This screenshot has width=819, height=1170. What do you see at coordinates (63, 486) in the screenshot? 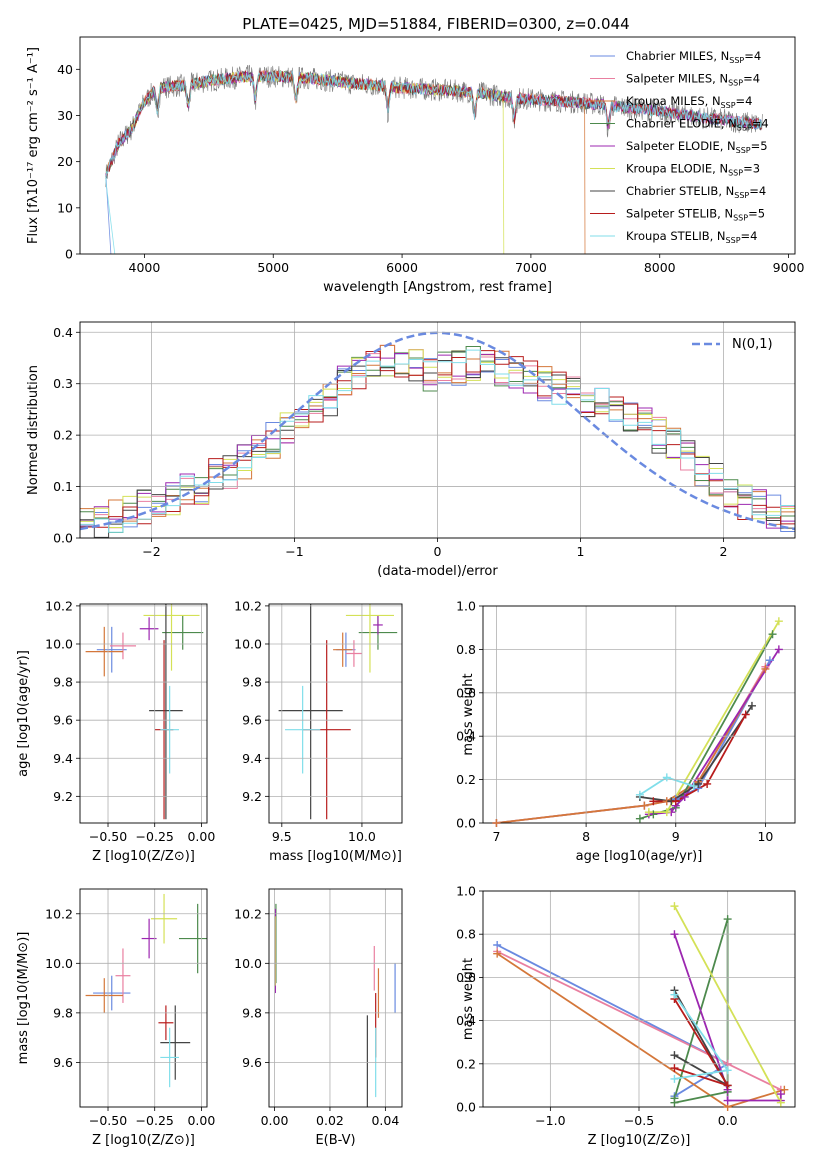
I see `y-tick-label: 0.1` at bounding box center [63, 486].